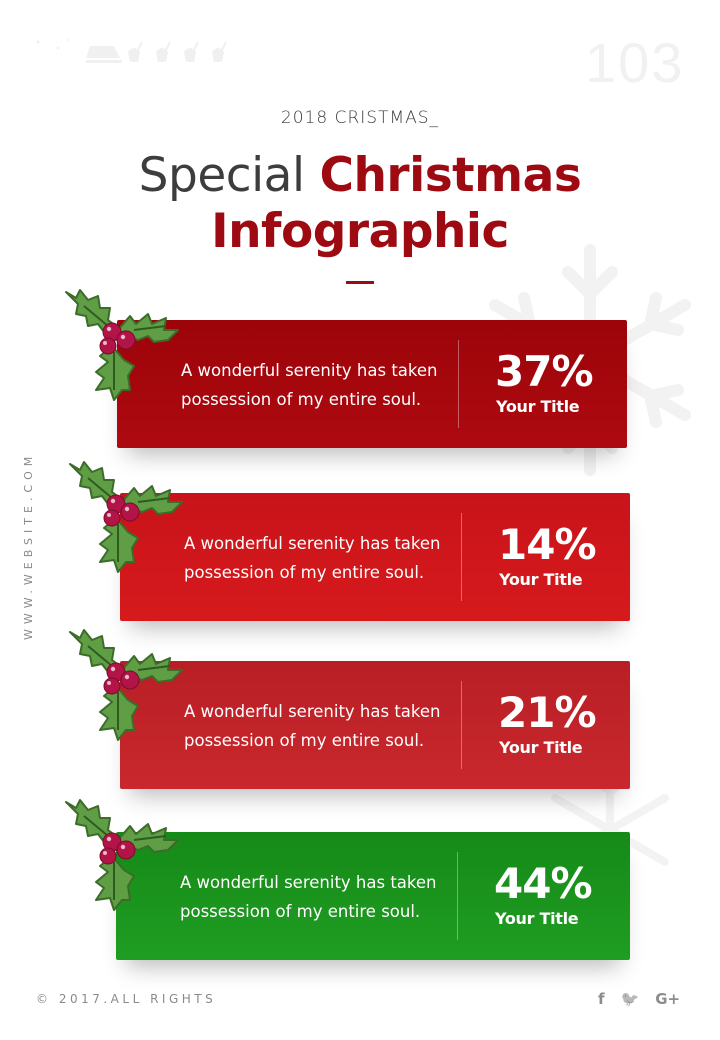 The width and height of the screenshot is (720, 1040). I want to click on facebook-icon: f, so click(601, 999).